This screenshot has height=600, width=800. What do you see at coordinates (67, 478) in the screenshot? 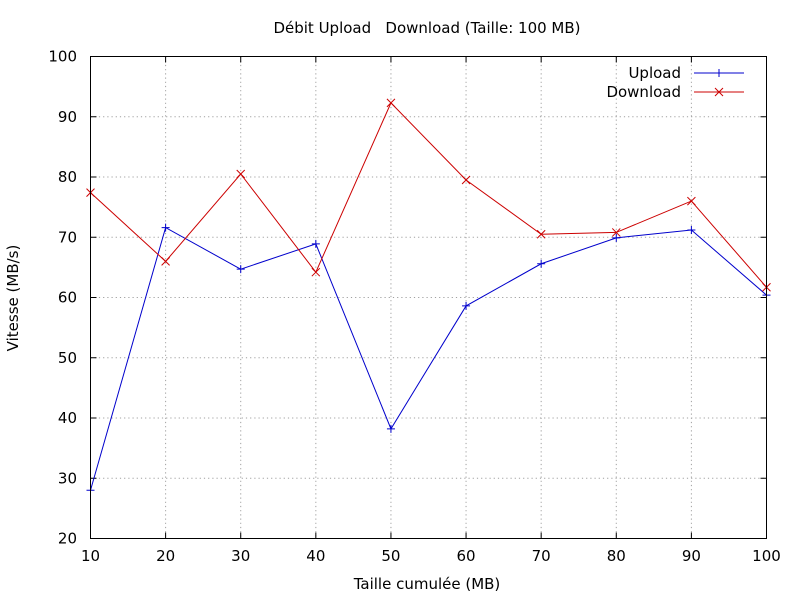
I see `y-tick-label: 30` at bounding box center [67, 478].